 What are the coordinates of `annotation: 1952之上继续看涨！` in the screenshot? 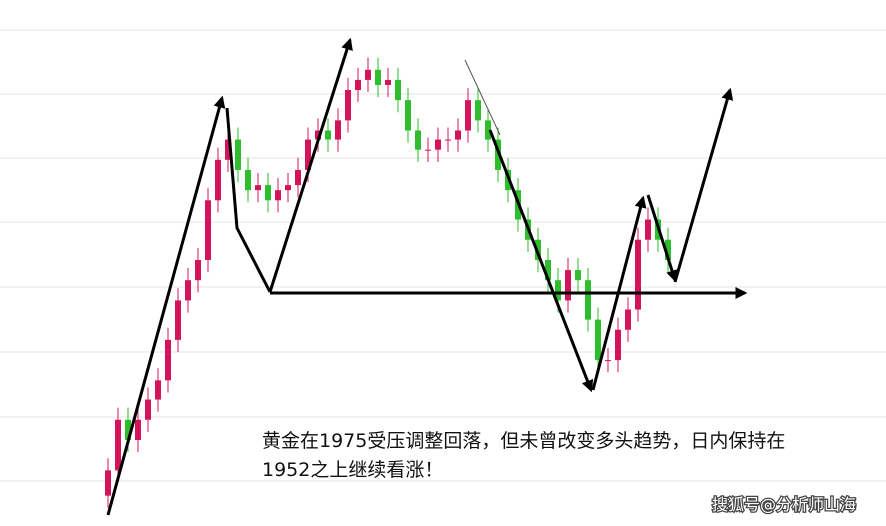 It's located at (352, 470).